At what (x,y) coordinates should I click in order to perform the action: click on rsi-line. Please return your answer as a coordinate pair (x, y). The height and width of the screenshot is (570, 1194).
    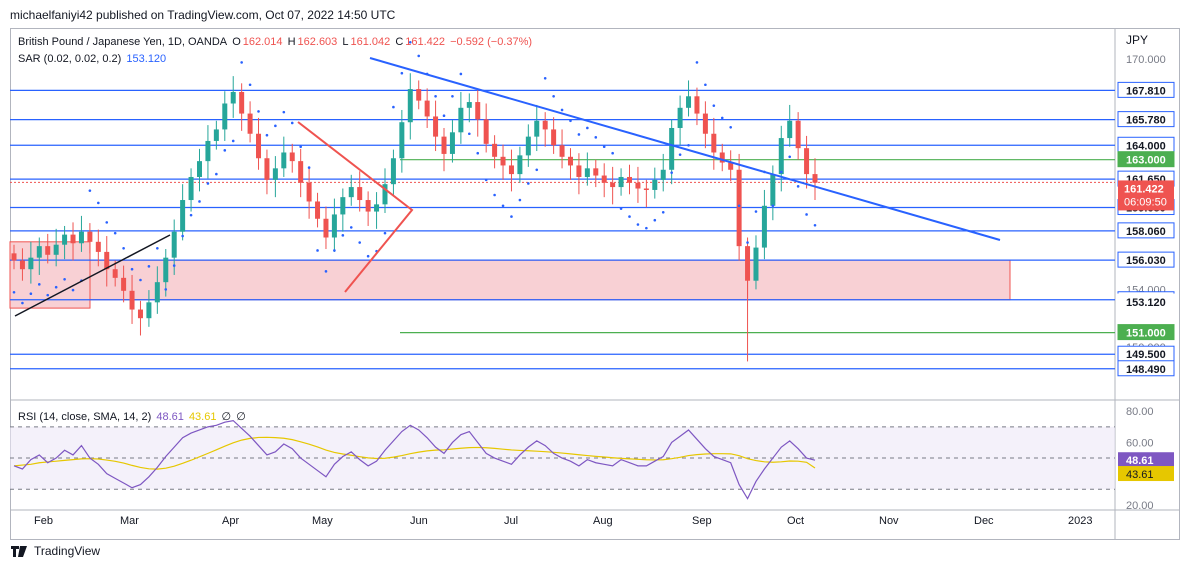
    Looking at the image, I should click on (414, 459).